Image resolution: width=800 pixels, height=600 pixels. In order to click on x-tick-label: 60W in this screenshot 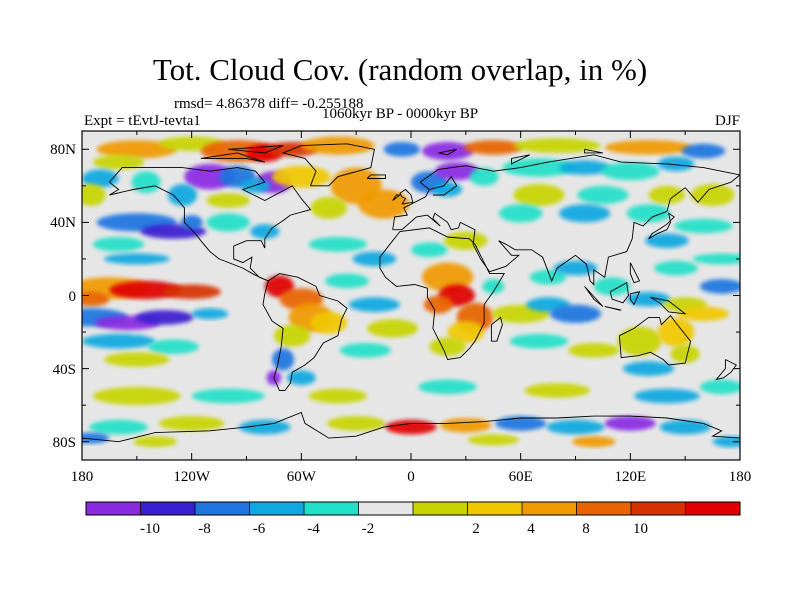, I will do `click(302, 477)`.